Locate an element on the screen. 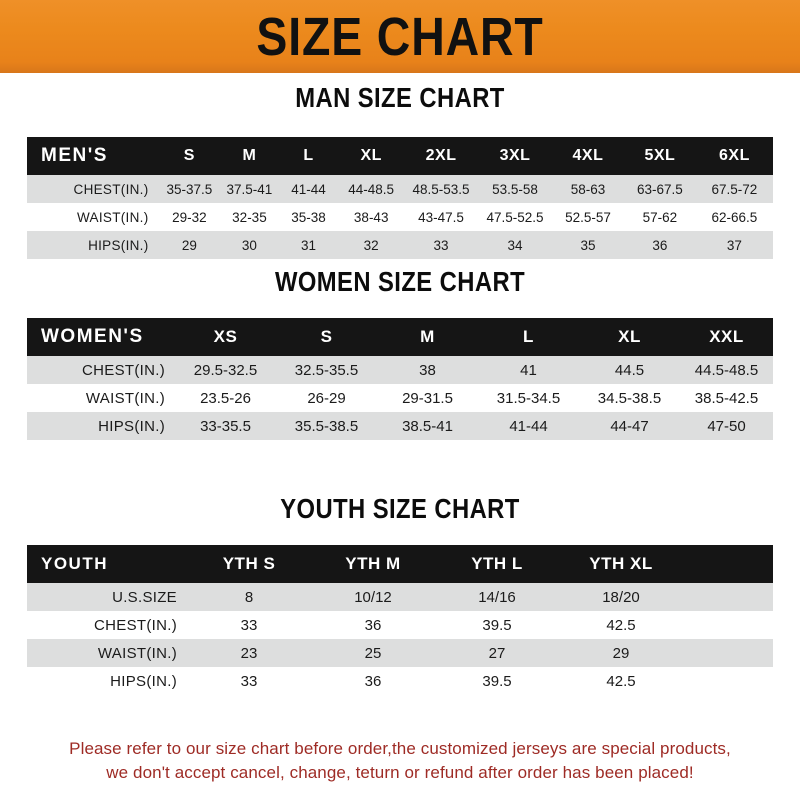 The height and width of the screenshot is (800, 800). measurement-cell: 34.5-38.5 is located at coordinates (629, 398).